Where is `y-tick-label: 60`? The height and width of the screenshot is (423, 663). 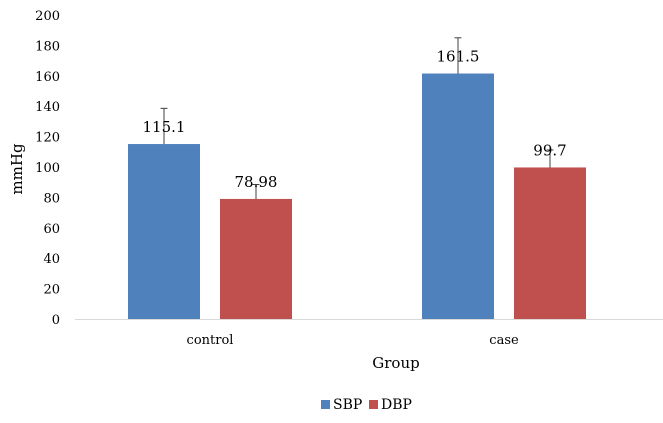 y-tick-label: 60 is located at coordinates (51, 229).